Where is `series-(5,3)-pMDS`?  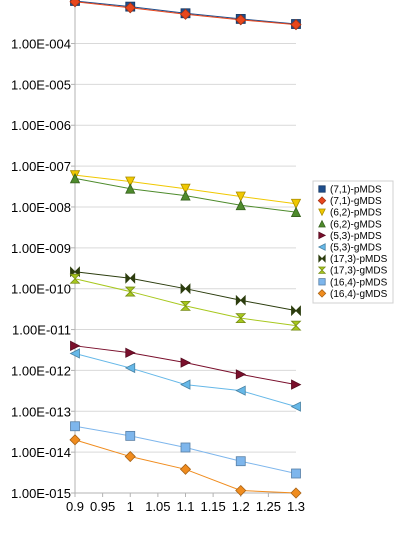 series-(5,3)-pMDS is located at coordinates (186, 365).